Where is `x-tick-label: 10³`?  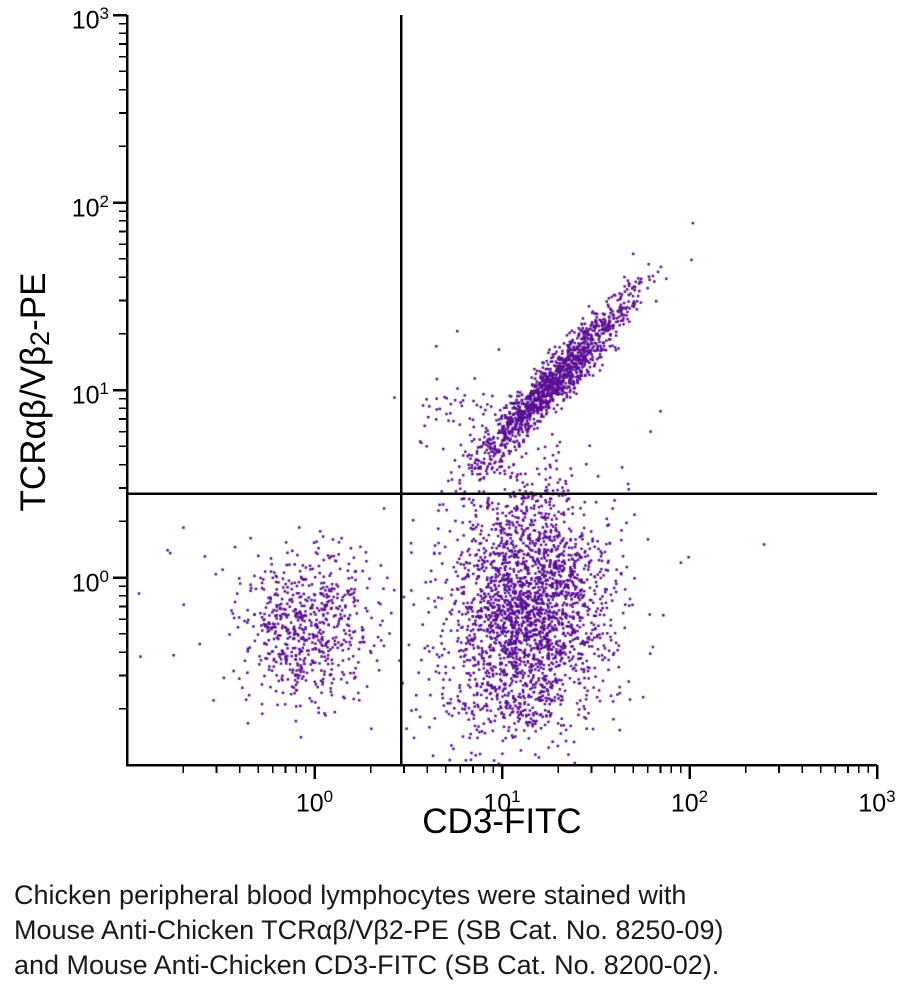 x-tick-label: 10³ is located at coordinates (877, 802).